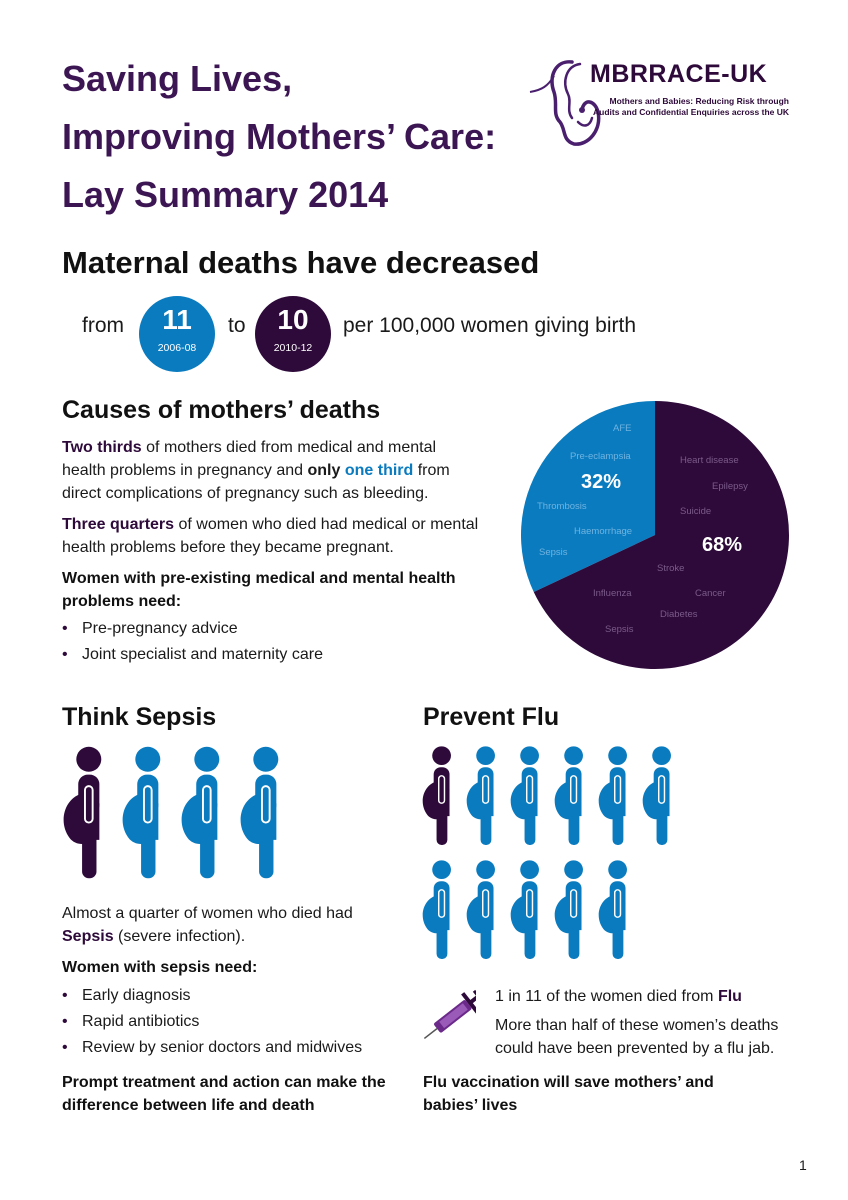  What do you see at coordinates (679, 614) in the screenshot?
I see `pie-label-diabetes: Diabetes` at bounding box center [679, 614].